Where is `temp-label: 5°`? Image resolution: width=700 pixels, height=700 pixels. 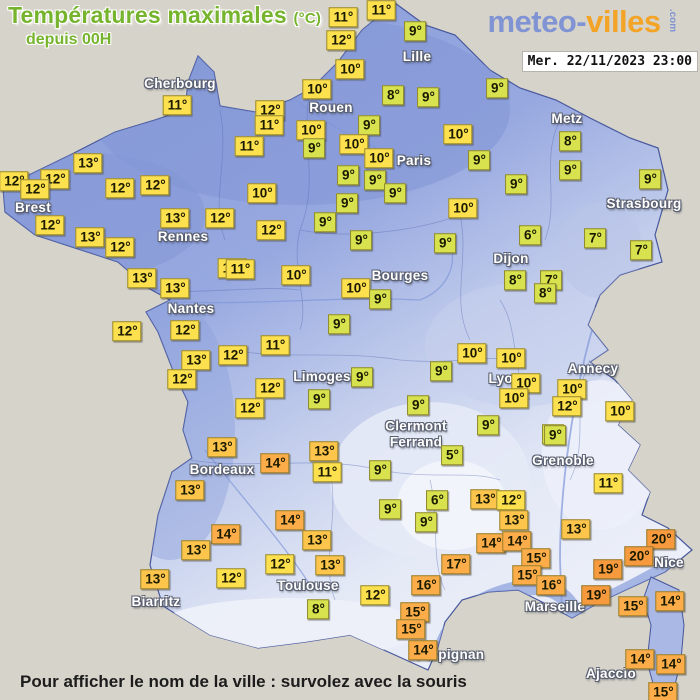
temp-label: 5° is located at coordinates (452, 455).